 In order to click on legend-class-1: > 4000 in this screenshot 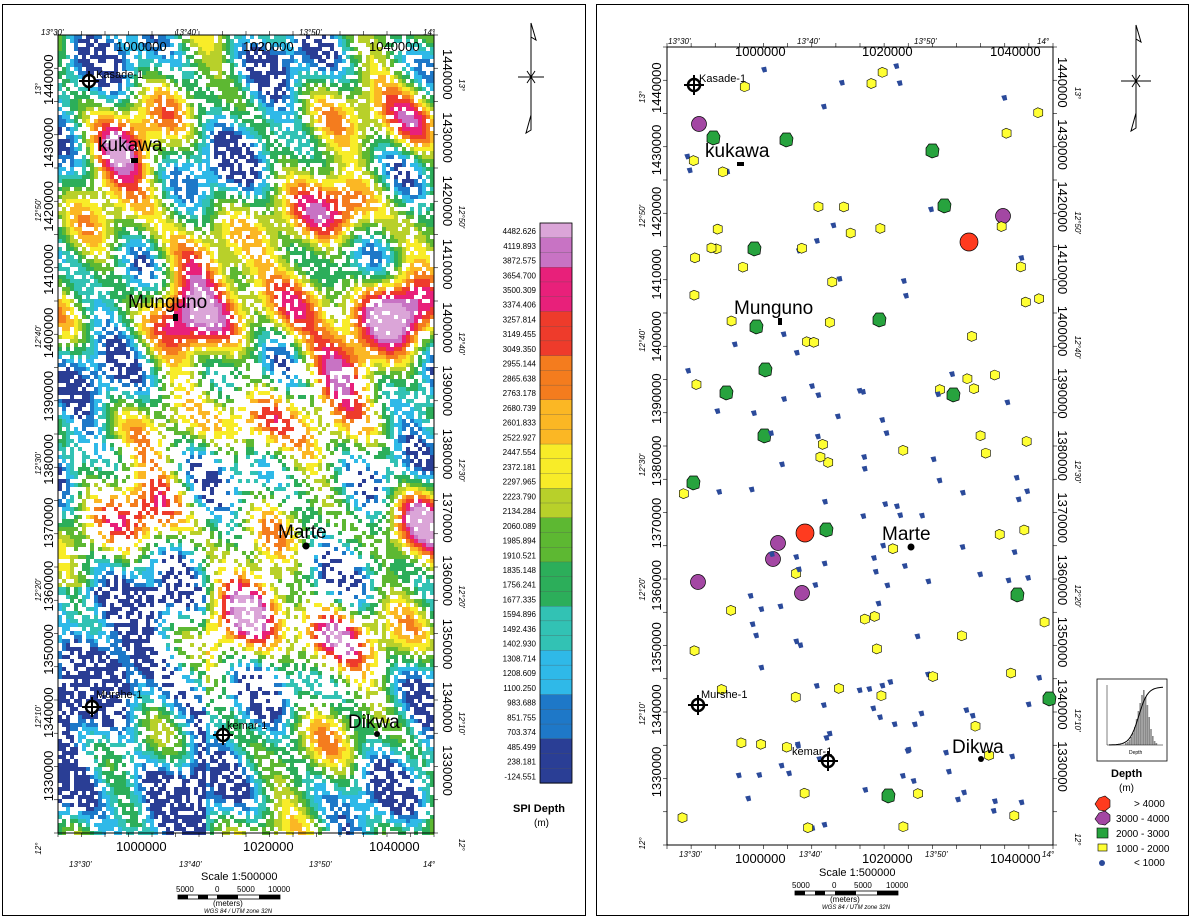, I will do `click(1129, 803)`.